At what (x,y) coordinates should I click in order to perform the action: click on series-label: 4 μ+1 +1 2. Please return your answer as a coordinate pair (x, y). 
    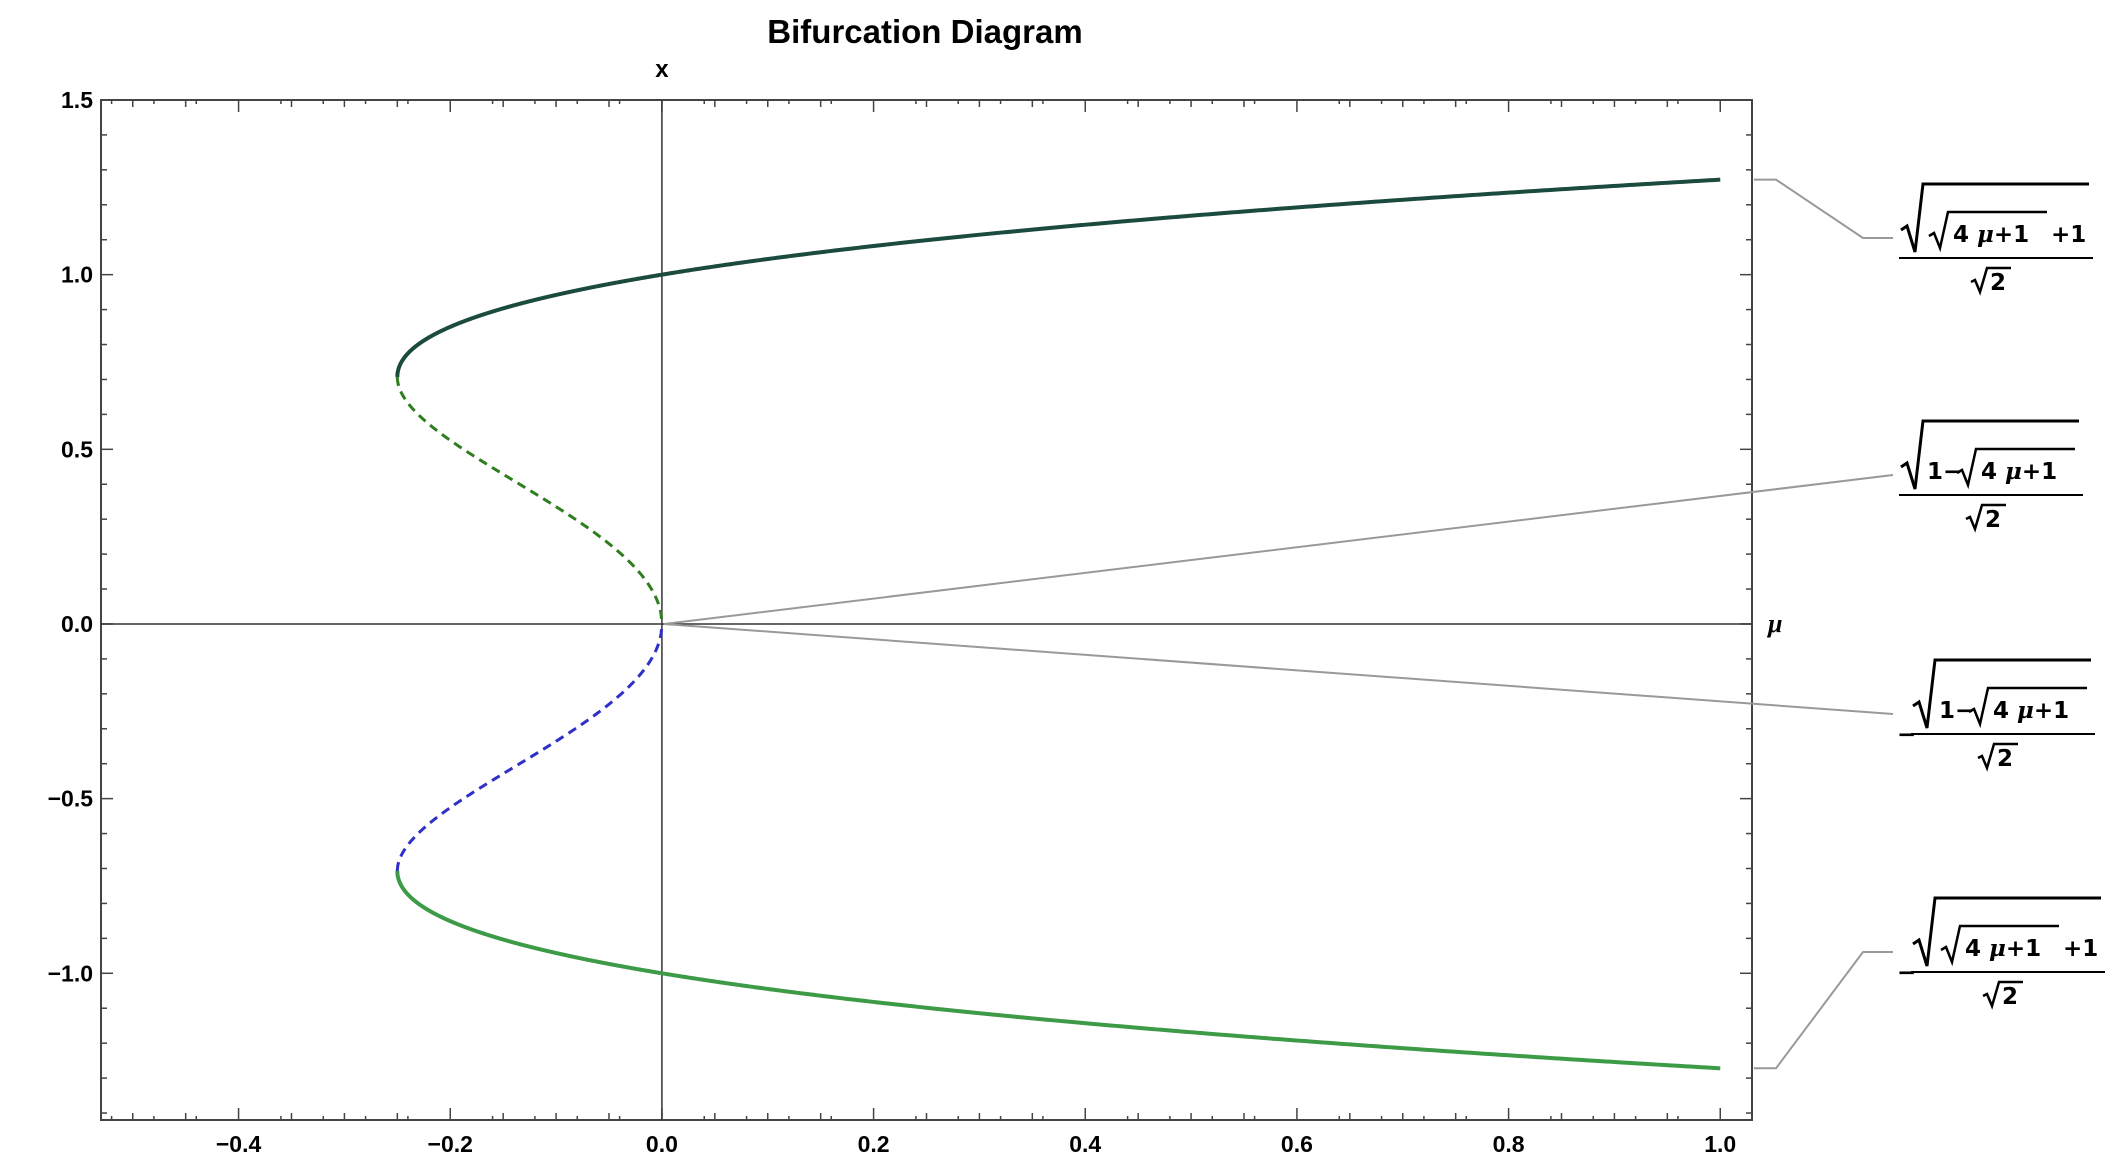
    Looking at the image, I should click on (1996, 239).